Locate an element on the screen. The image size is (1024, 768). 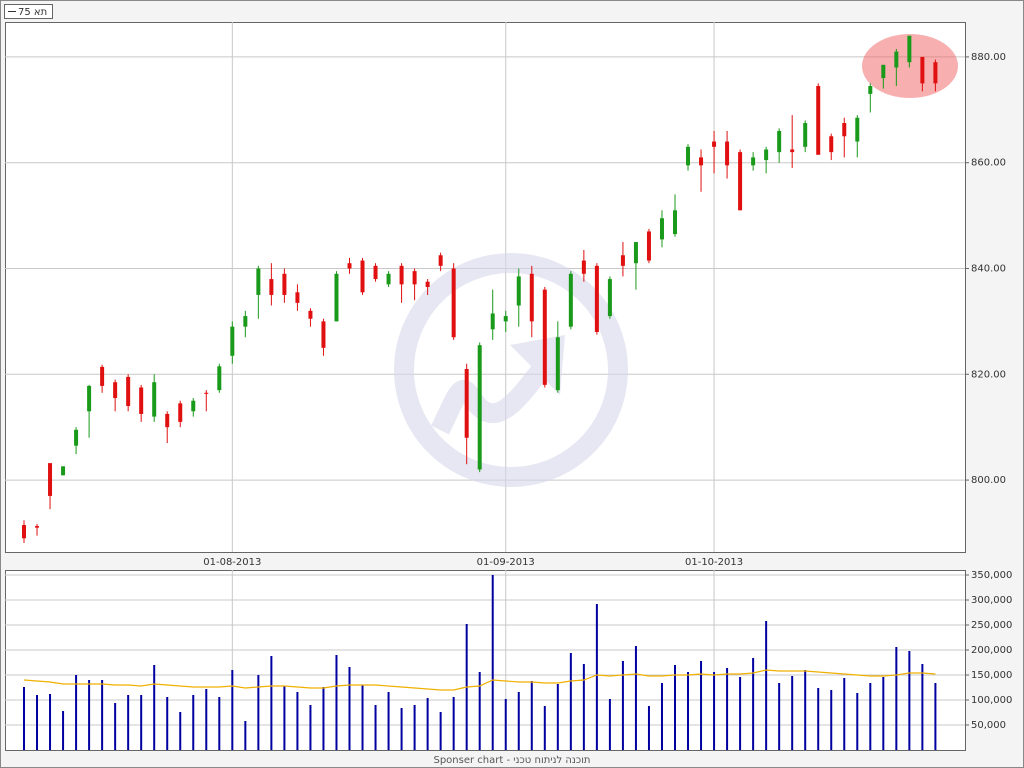
legend is located at coordinates (28, 11).